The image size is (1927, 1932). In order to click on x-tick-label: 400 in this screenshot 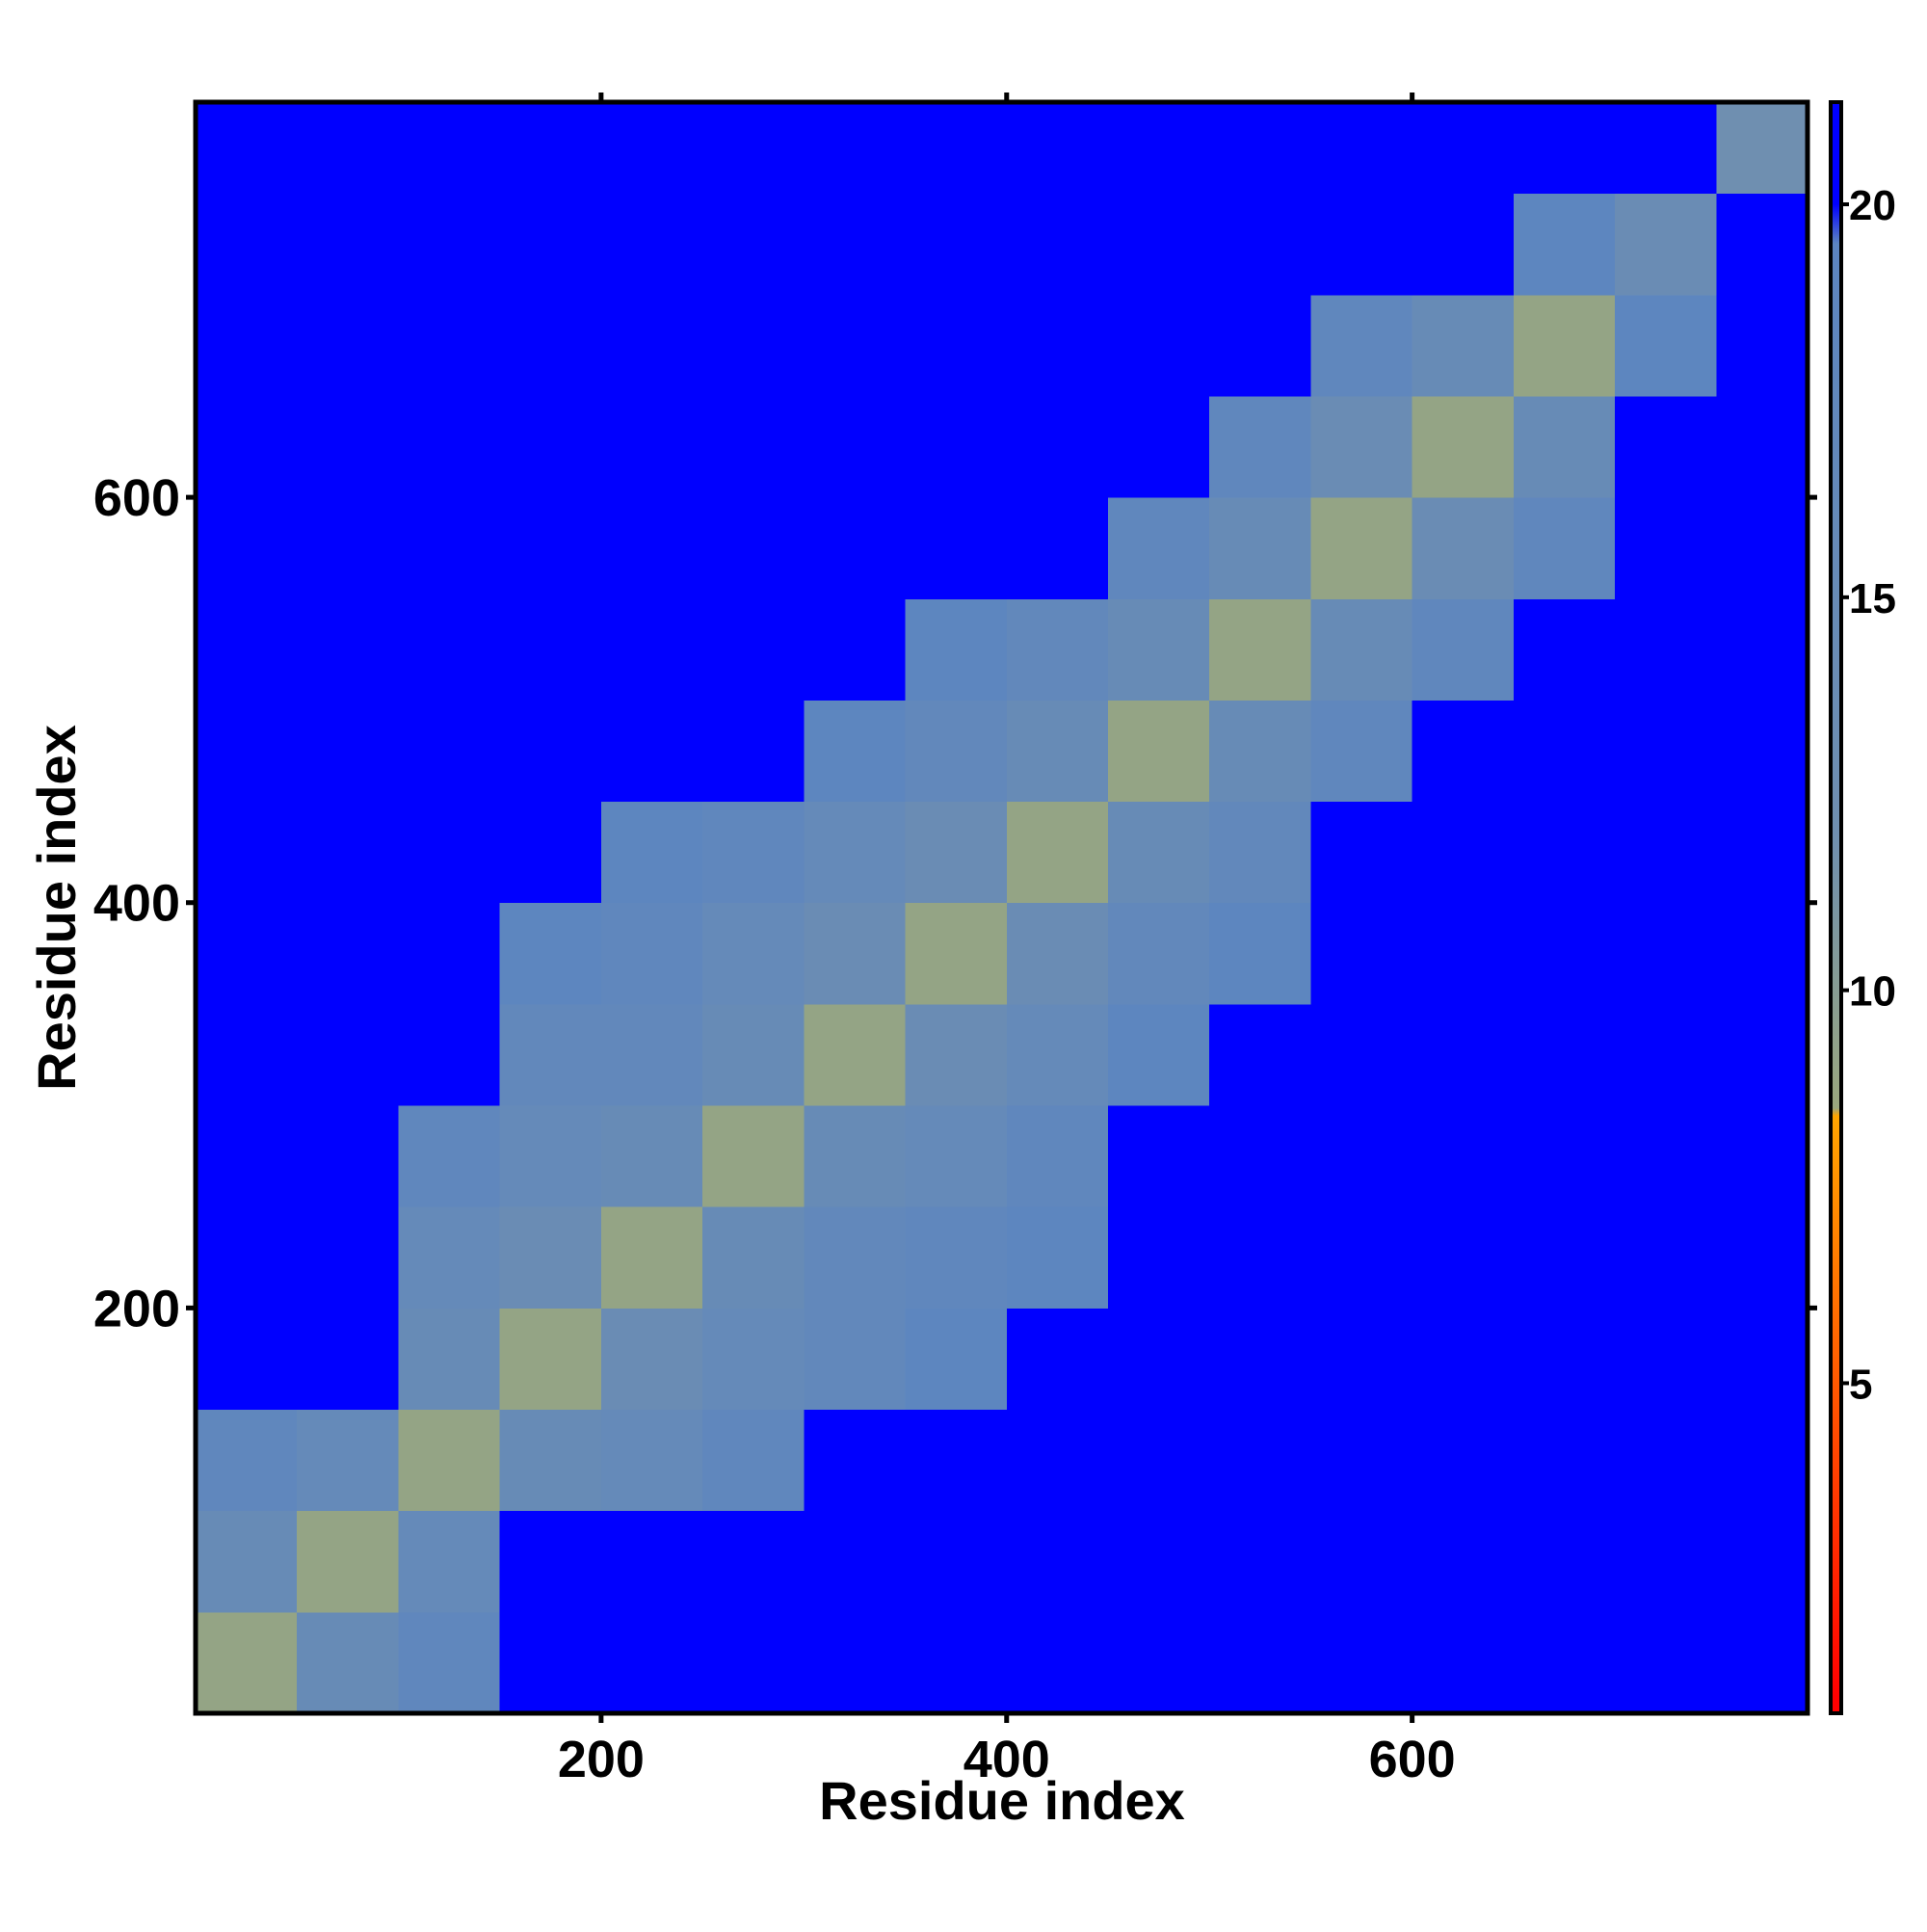, I will do `click(1007, 1759)`.